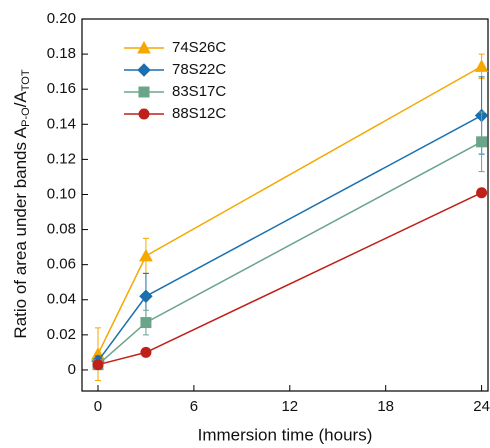  What do you see at coordinates (199, 91) in the screenshot?
I see `legend-label: 83S17C` at bounding box center [199, 91].